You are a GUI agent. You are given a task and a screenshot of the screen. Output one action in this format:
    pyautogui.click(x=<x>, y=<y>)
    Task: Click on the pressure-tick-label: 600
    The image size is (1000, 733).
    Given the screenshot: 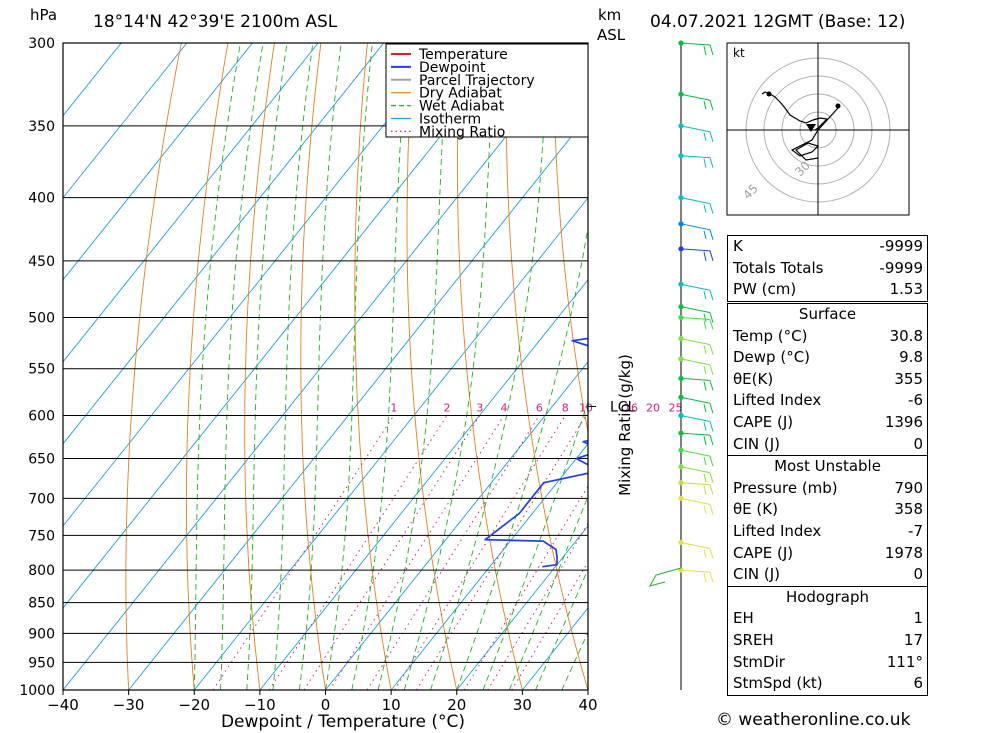 What is the action you would take?
    pyautogui.click(x=41, y=416)
    